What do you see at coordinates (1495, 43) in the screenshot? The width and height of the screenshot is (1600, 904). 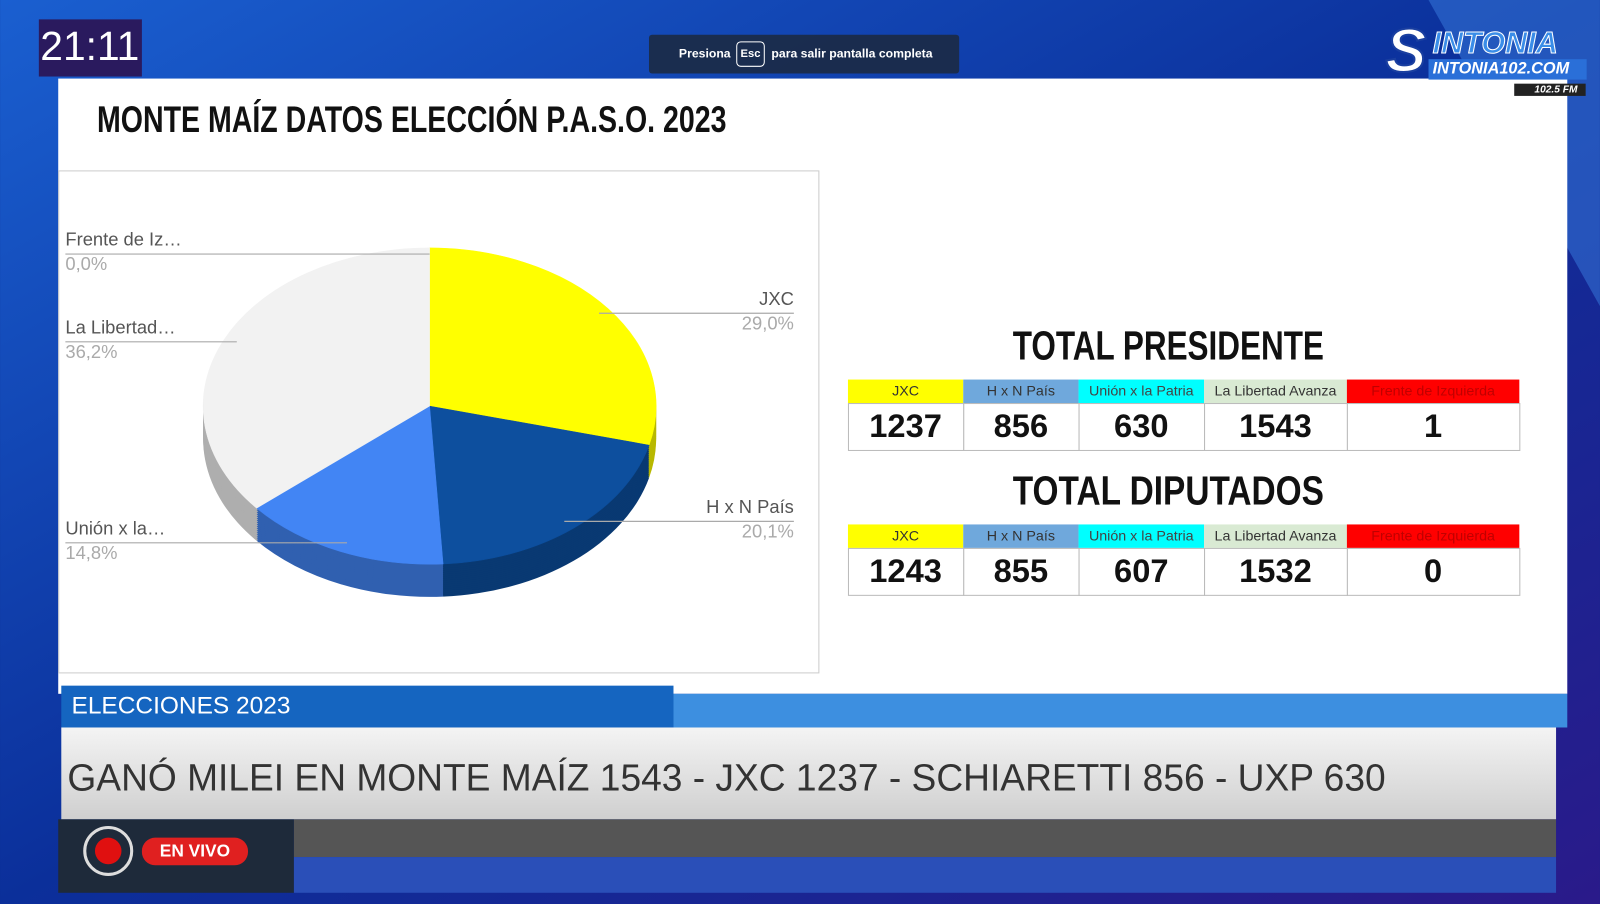 I see `logo-name: INTONIA` at bounding box center [1495, 43].